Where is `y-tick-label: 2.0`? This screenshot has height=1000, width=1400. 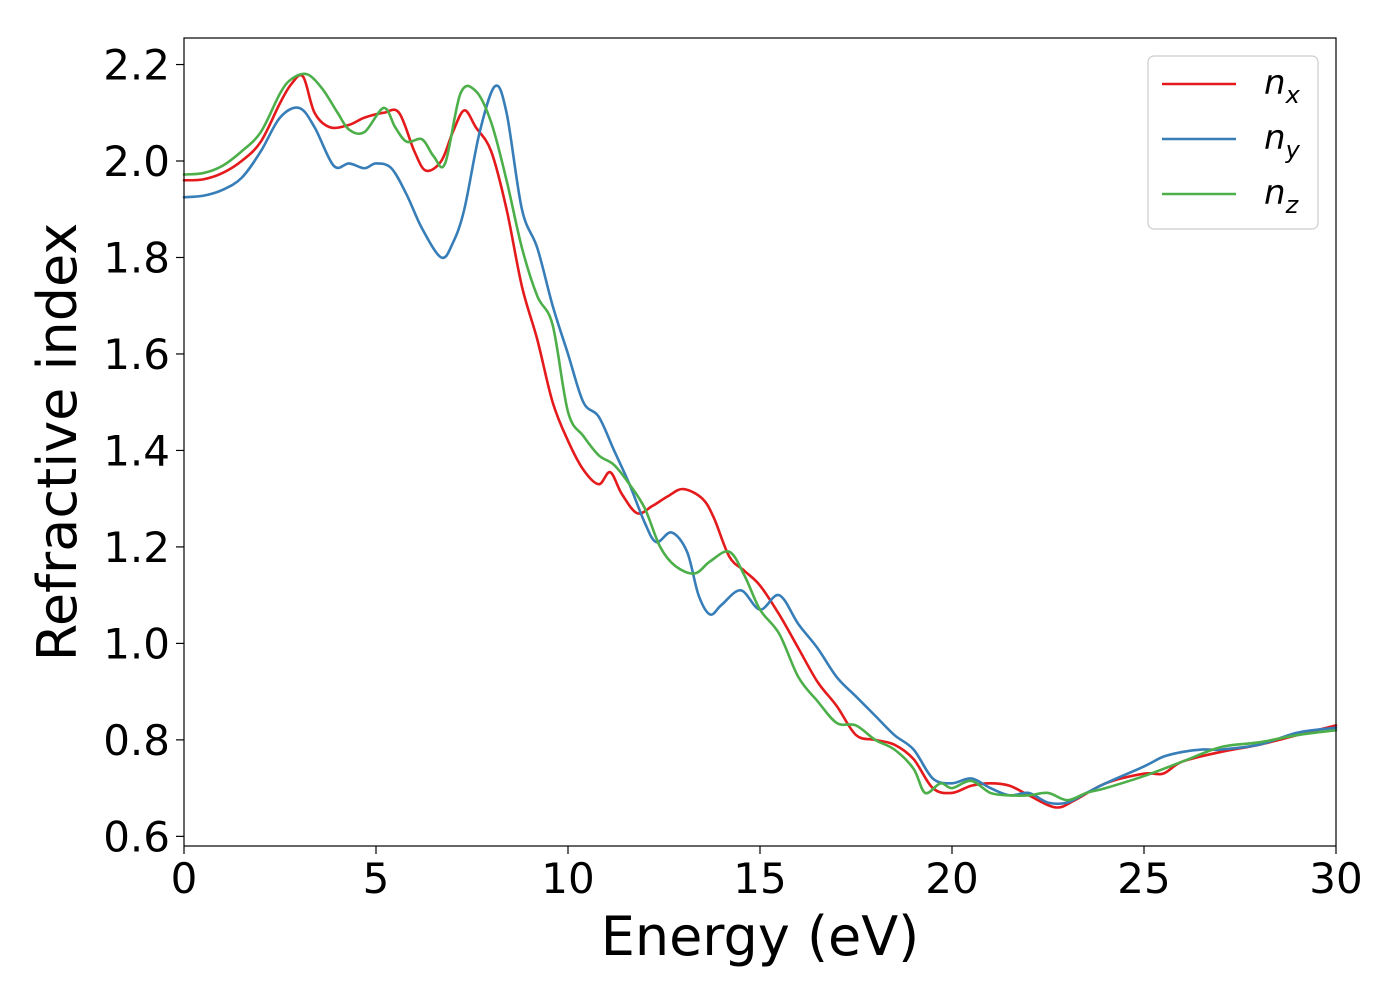
y-tick-label: 2.0 is located at coordinates (136, 161).